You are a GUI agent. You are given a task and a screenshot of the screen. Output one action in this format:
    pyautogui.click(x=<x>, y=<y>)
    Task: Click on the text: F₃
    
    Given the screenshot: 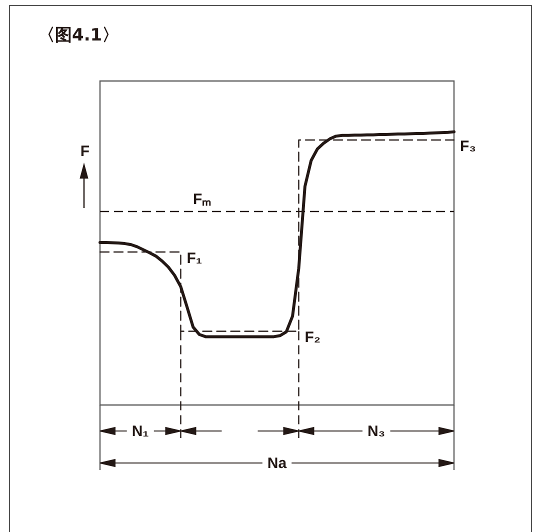 What is the action you would take?
    pyautogui.click(x=468, y=147)
    